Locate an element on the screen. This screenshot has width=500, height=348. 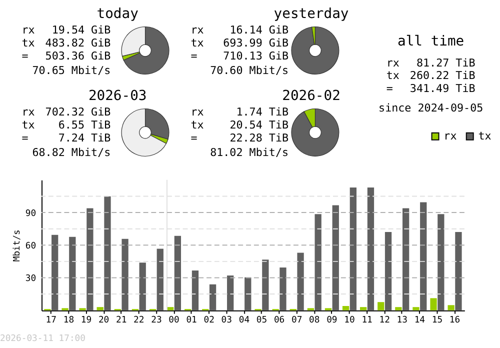
x-tick-label: 03 is located at coordinates (226, 321).